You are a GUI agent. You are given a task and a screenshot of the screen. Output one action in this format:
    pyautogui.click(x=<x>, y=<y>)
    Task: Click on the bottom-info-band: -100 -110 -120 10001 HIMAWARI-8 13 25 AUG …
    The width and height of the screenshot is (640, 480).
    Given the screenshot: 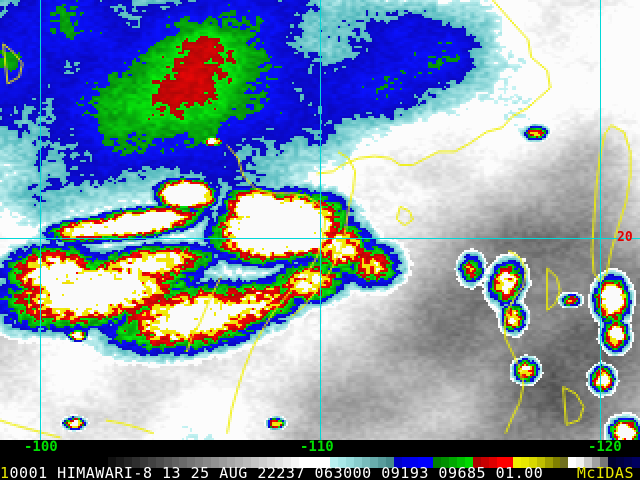 What is the action you would take?
    pyautogui.click(x=320, y=460)
    